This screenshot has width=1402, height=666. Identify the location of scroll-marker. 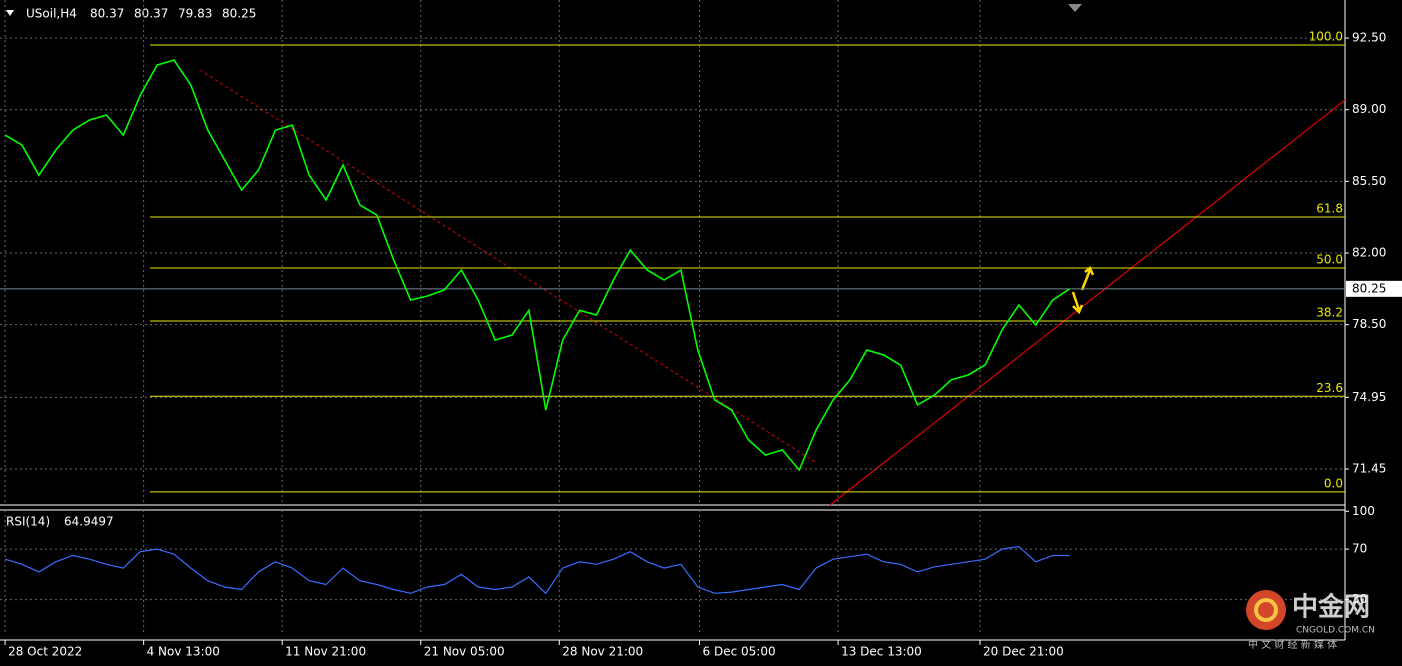
(1075, 8).